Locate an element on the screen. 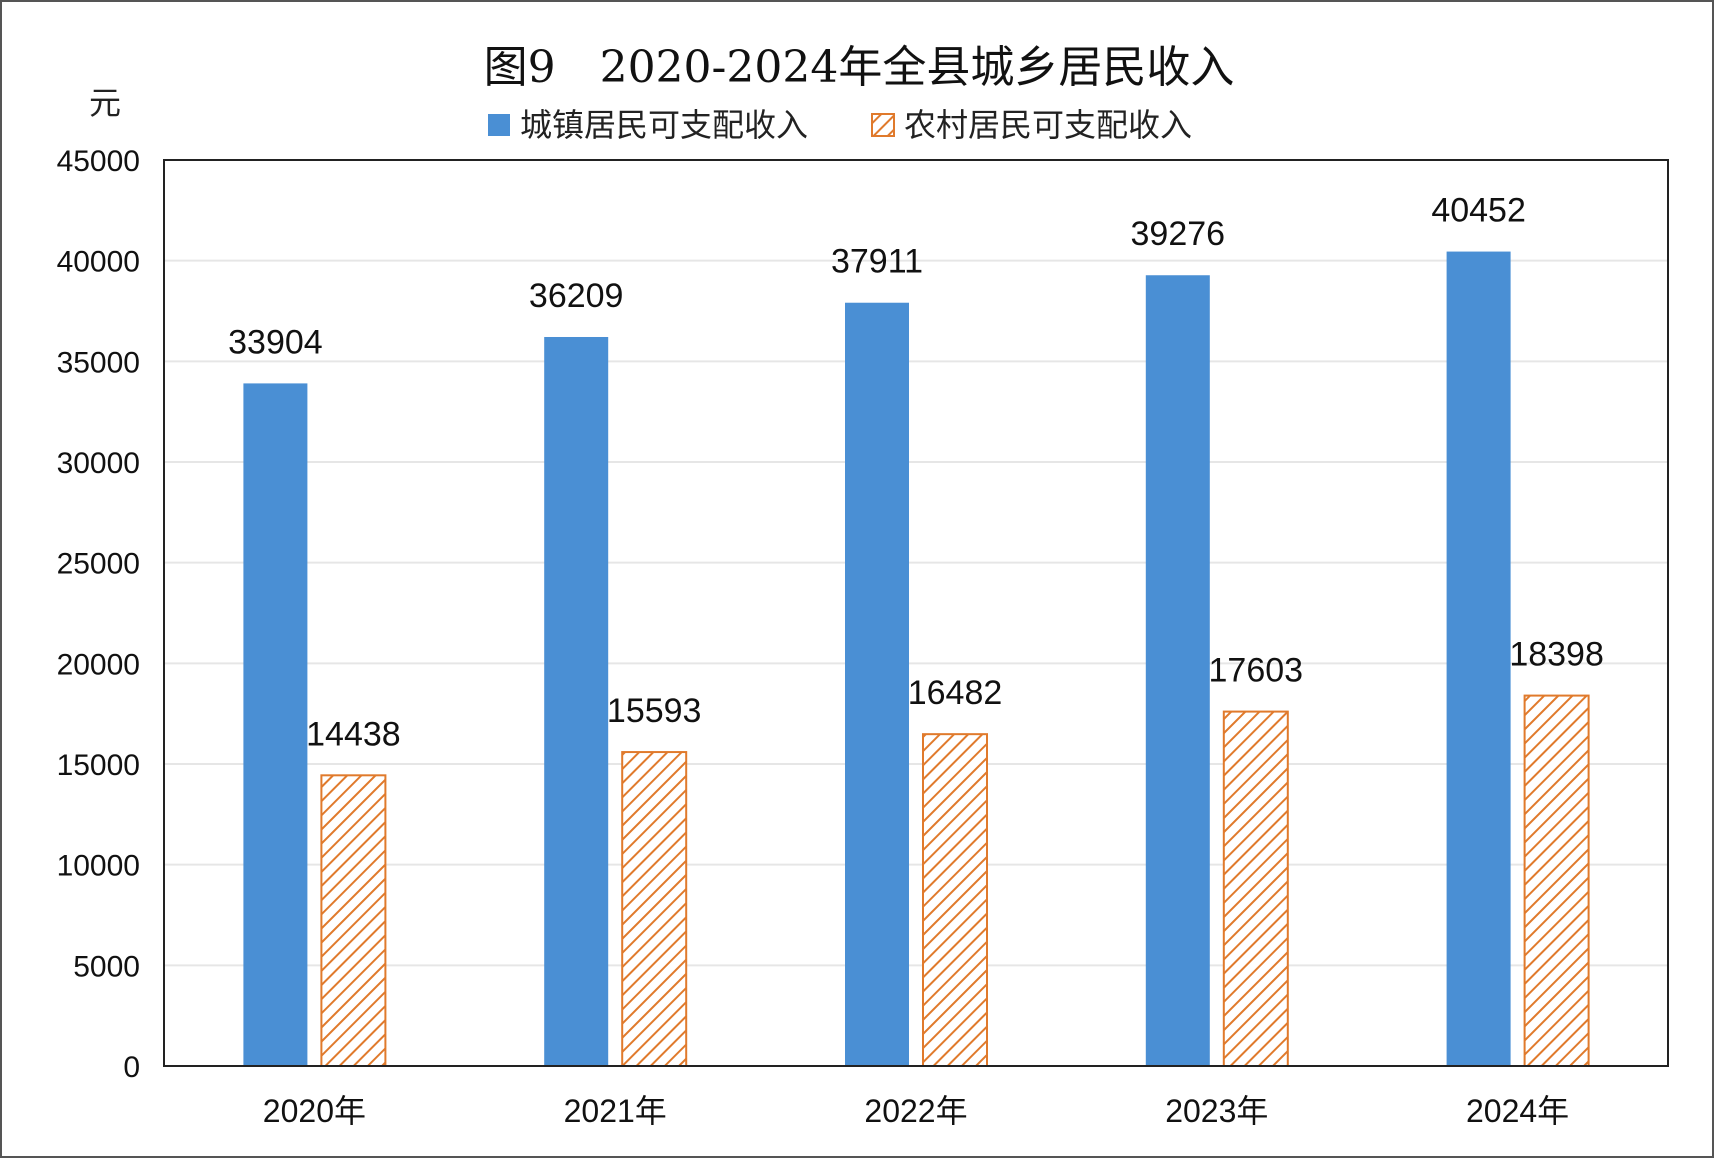 The width and height of the screenshot is (1714, 1160). data-label-rural: 18398 is located at coordinates (1556, 655).